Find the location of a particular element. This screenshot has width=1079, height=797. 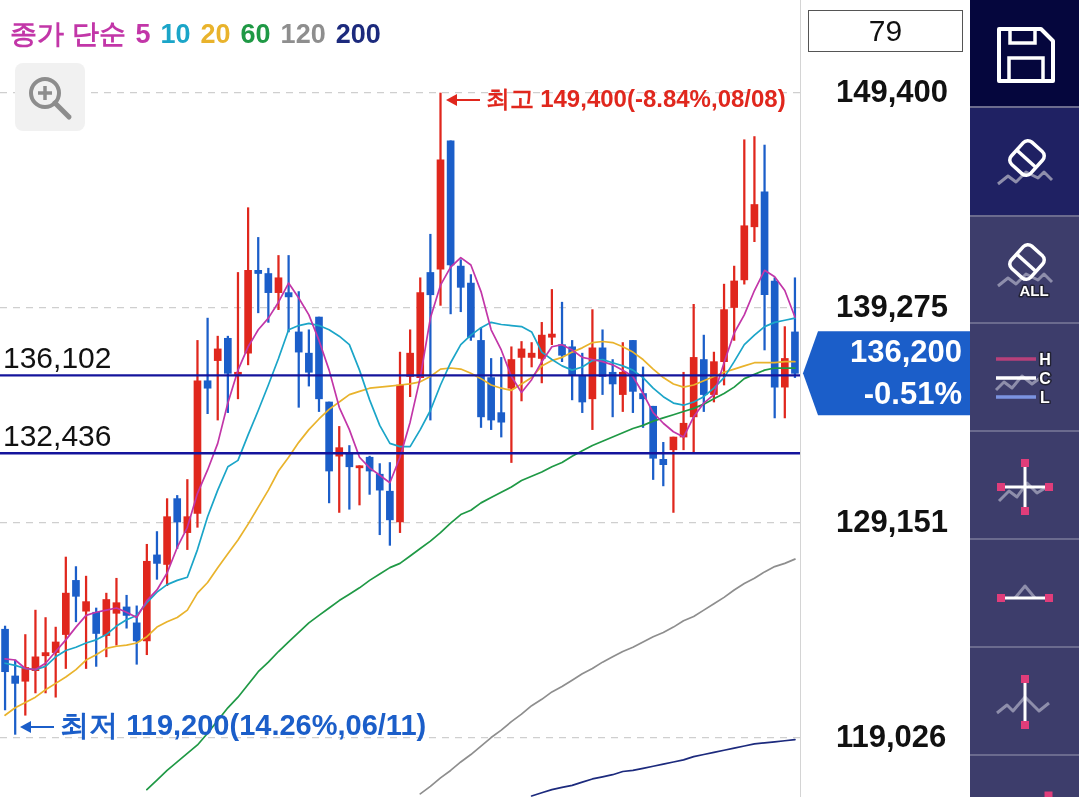

text: 5 is located at coordinates (143, 34).